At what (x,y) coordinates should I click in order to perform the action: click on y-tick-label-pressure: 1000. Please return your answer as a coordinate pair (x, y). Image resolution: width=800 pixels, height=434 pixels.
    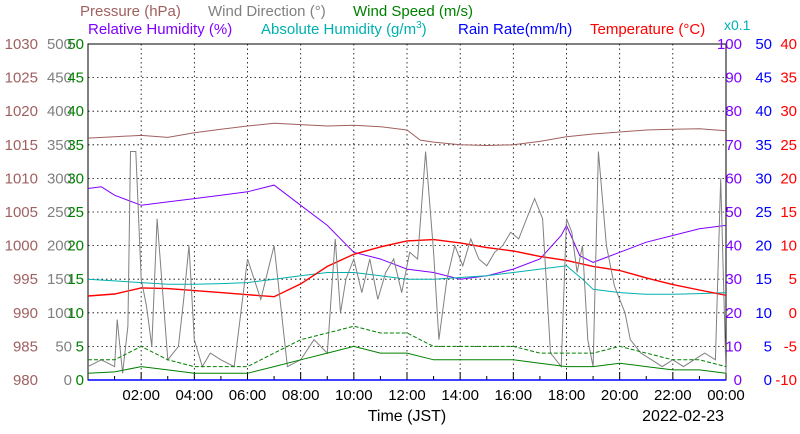
    Looking at the image, I should click on (21, 246).